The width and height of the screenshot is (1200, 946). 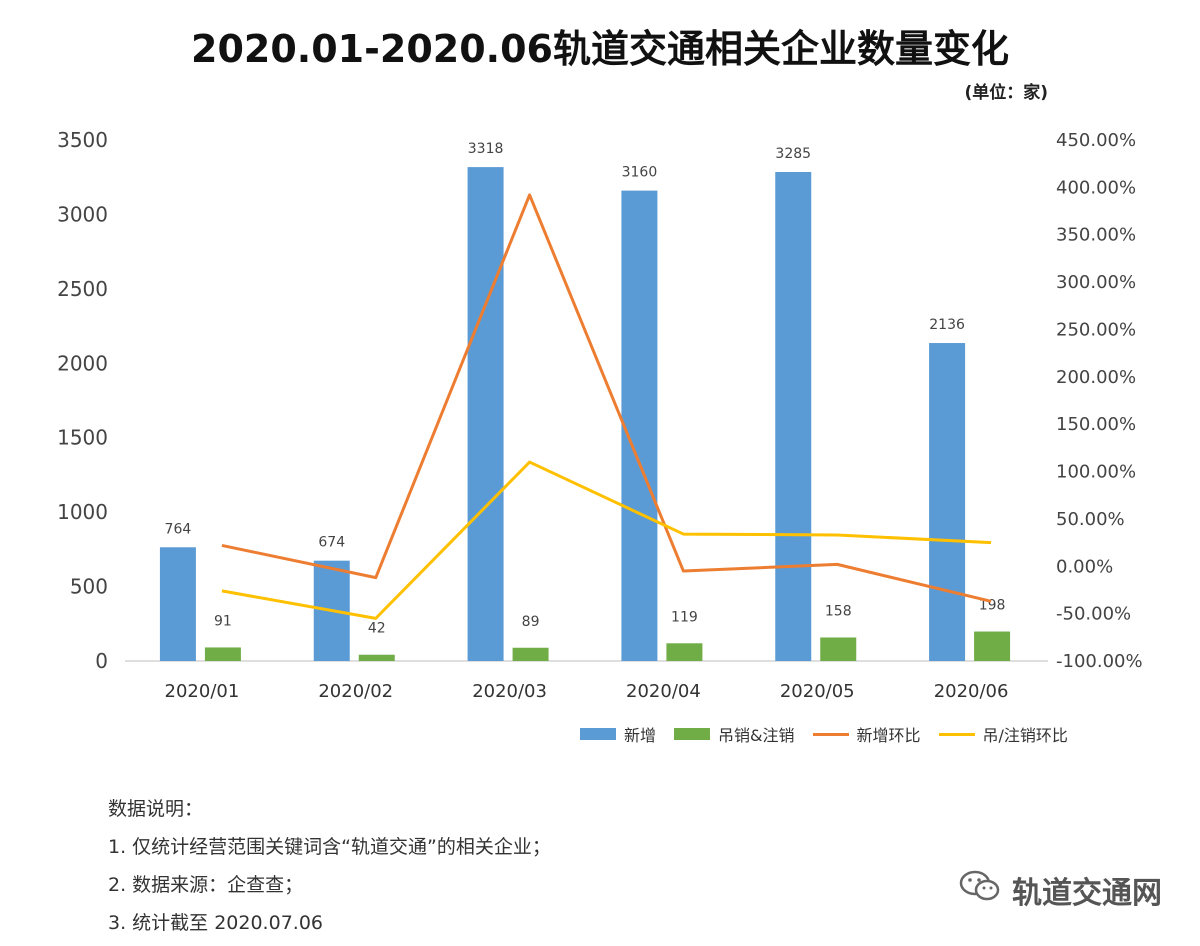 What do you see at coordinates (1087, 893) in the screenshot?
I see `watermark-text: 轨道交通网` at bounding box center [1087, 893].